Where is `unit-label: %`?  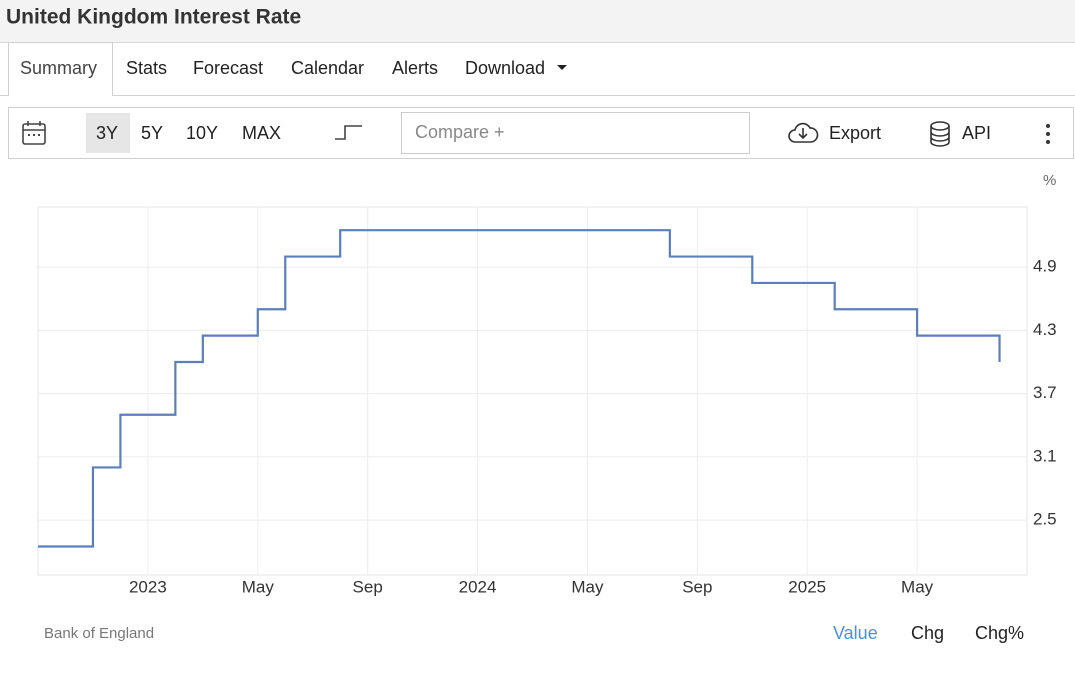
unit-label: % is located at coordinates (1049, 180).